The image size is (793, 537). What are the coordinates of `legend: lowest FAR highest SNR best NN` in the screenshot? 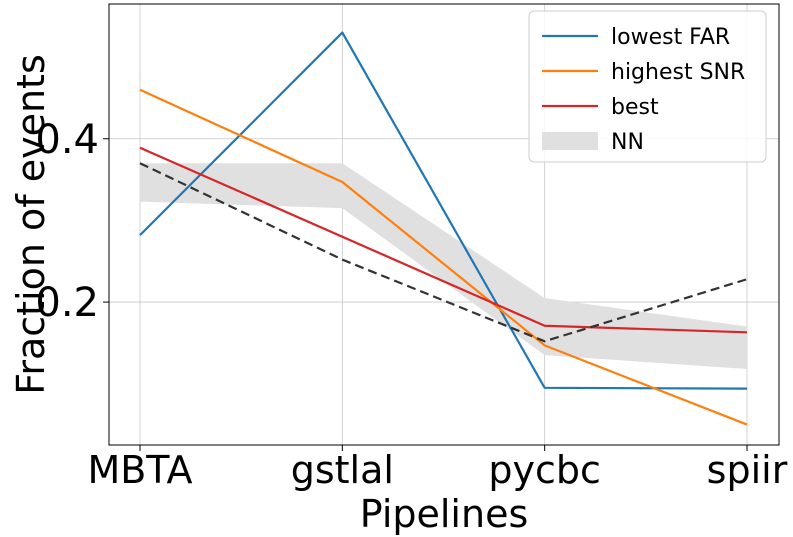 It's located at (647, 86).